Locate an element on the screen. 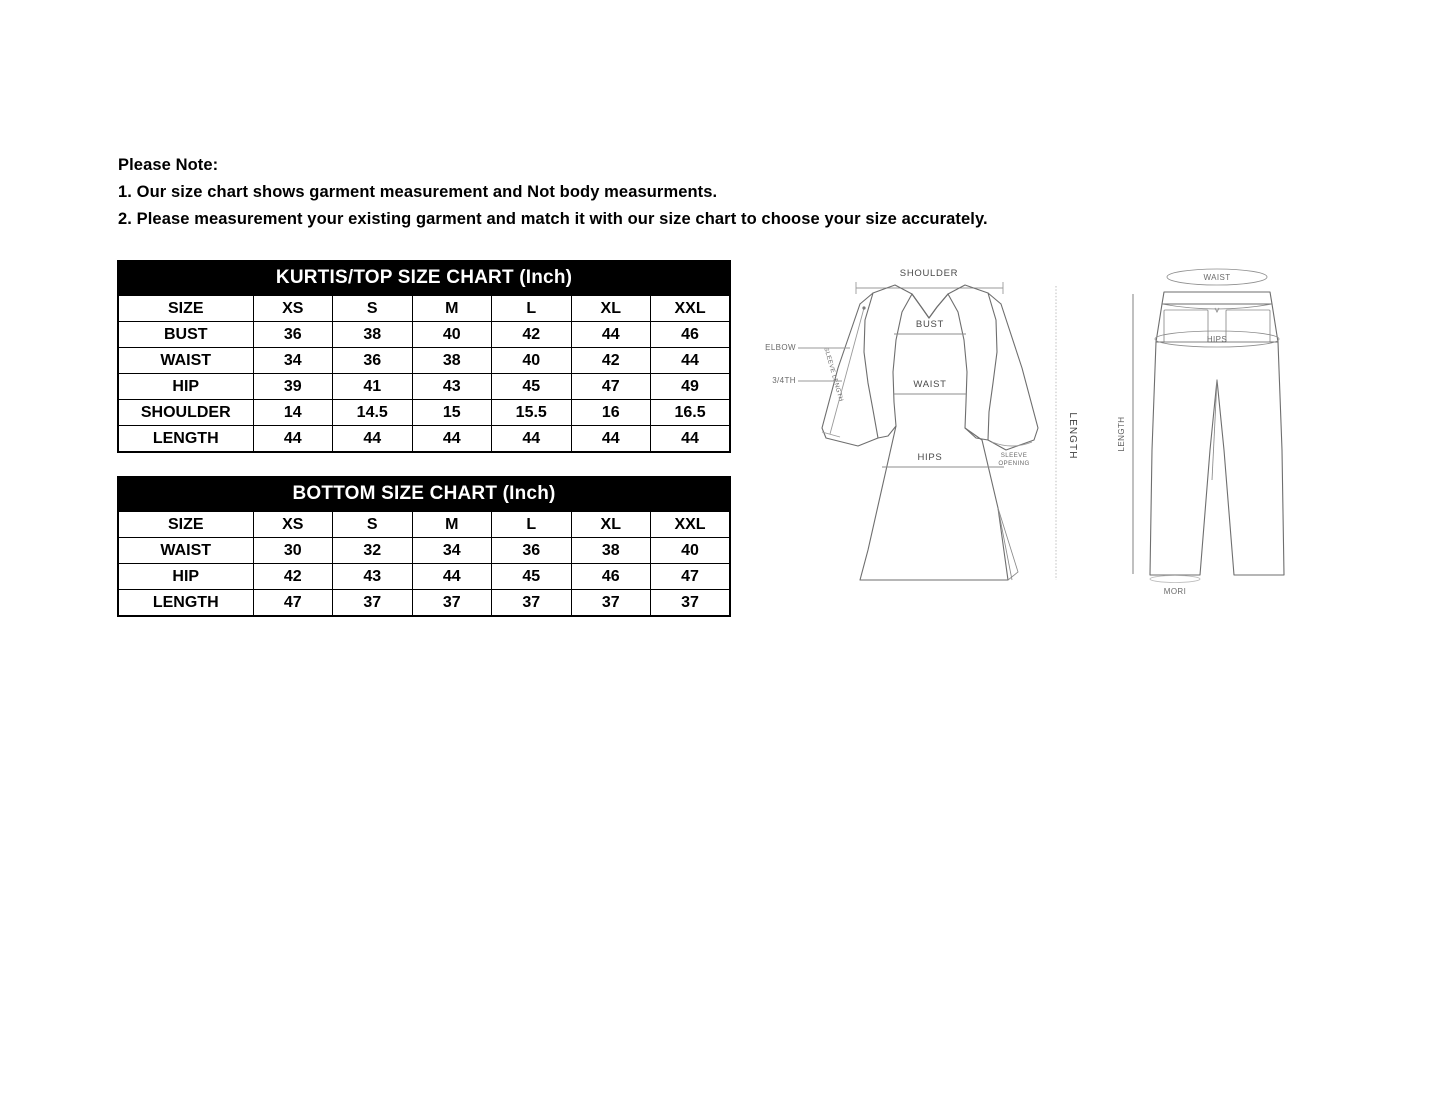  table-row: HIP 42 43 44 45 46 47 is located at coordinates (424, 576).